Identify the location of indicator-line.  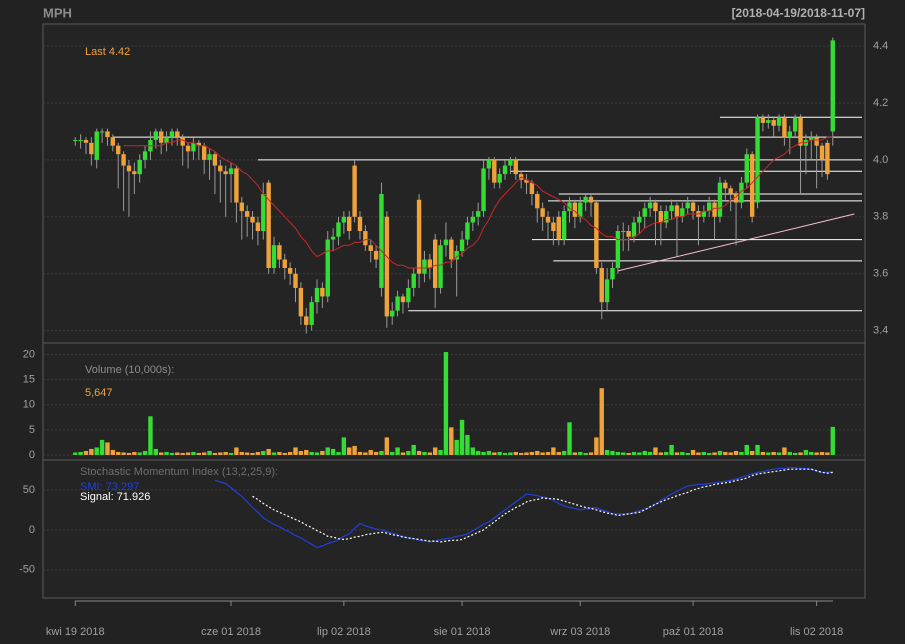
(542, 505).